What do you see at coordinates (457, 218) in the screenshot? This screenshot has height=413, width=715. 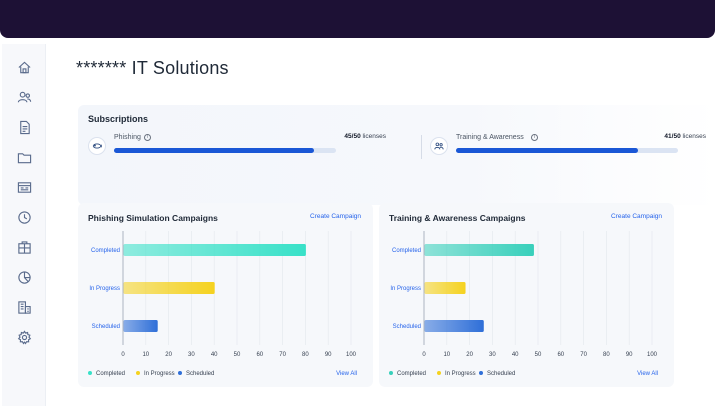 I see `card-title: Training & Awareness Campaigns` at bounding box center [457, 218].